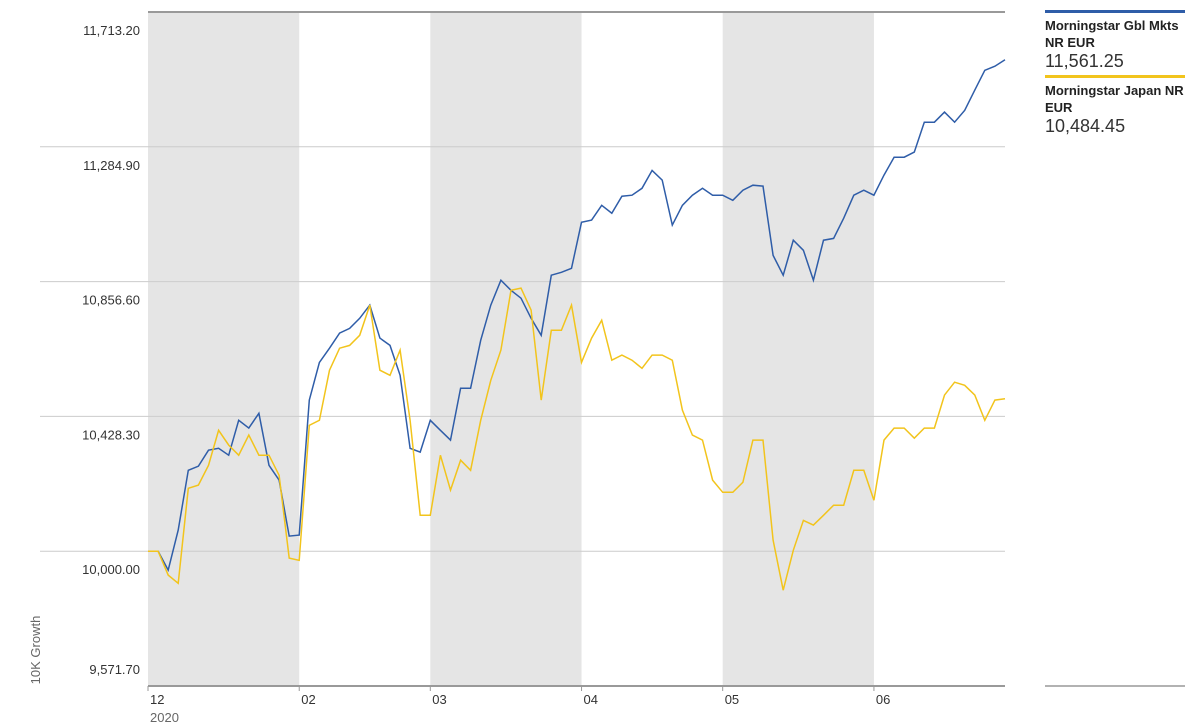 The height and width of the screenshot is (727, 1195). I want to click on x-tick-label: 03, so click(439, 699).